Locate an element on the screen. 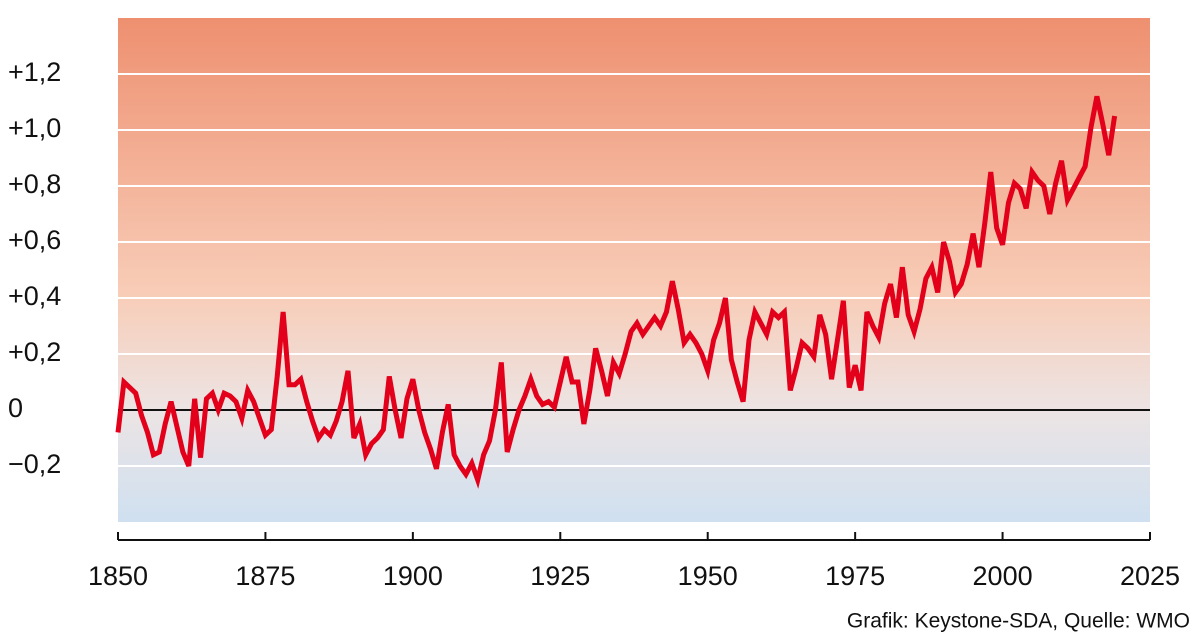 This screenshot has width=1201, height=643. y-tick-label: +1,0 is located at coordinates (34, 128).